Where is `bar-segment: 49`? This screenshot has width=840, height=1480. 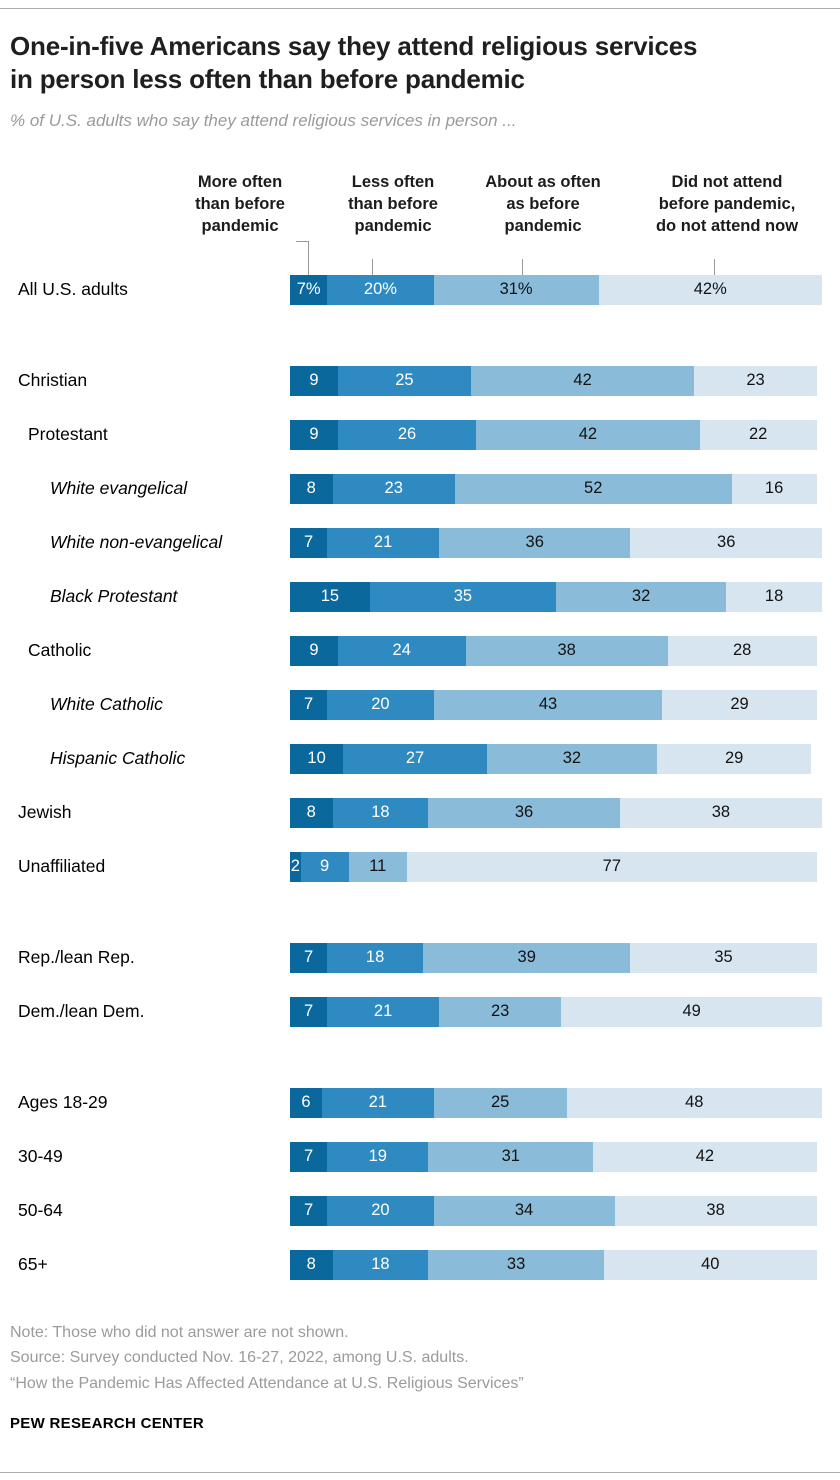
bar-segment: 49 is located at coordinates (691, 1011).